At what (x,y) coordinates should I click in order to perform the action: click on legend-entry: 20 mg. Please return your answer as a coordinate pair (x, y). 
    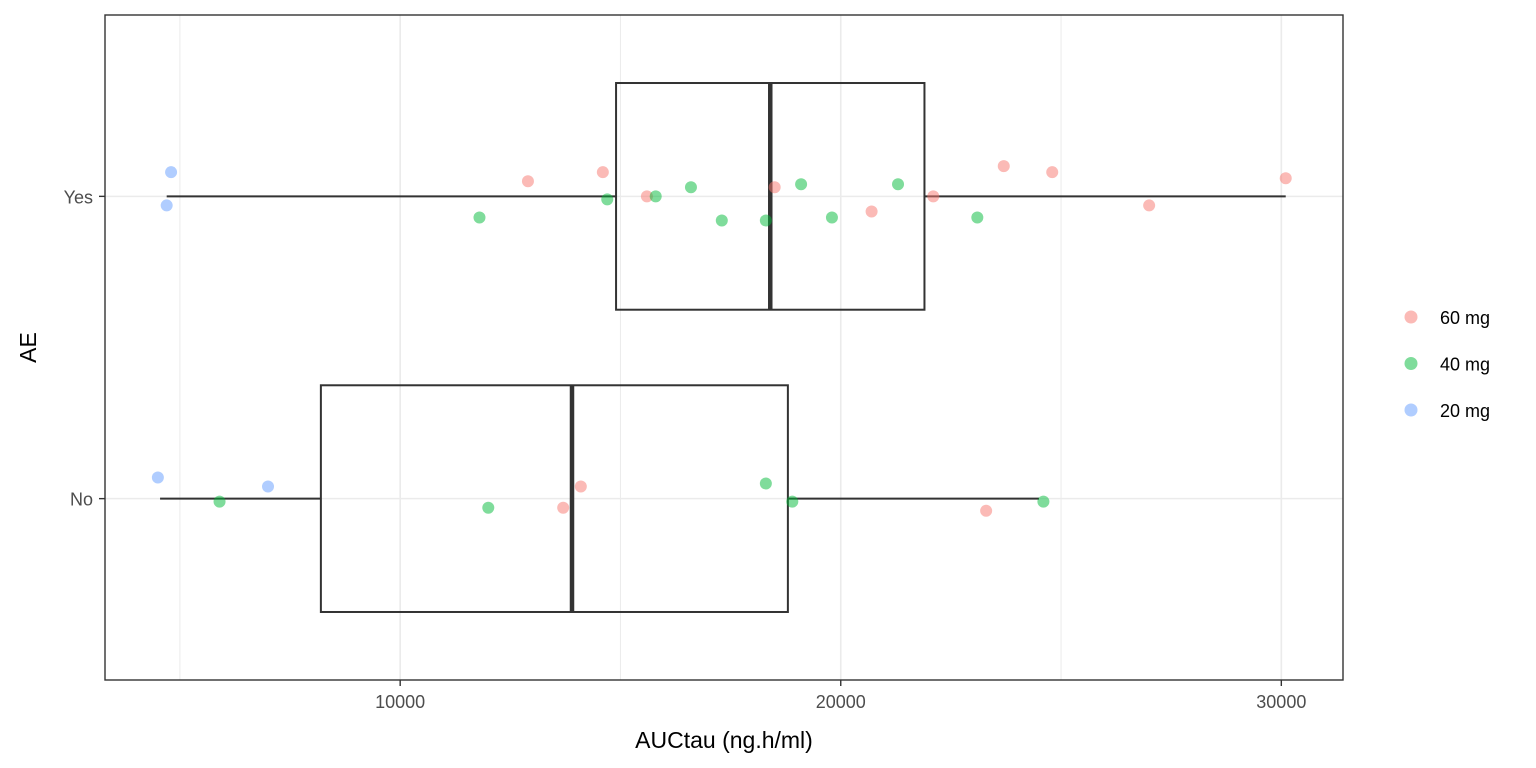
    Looking at the image, I should click on (1447, 411).